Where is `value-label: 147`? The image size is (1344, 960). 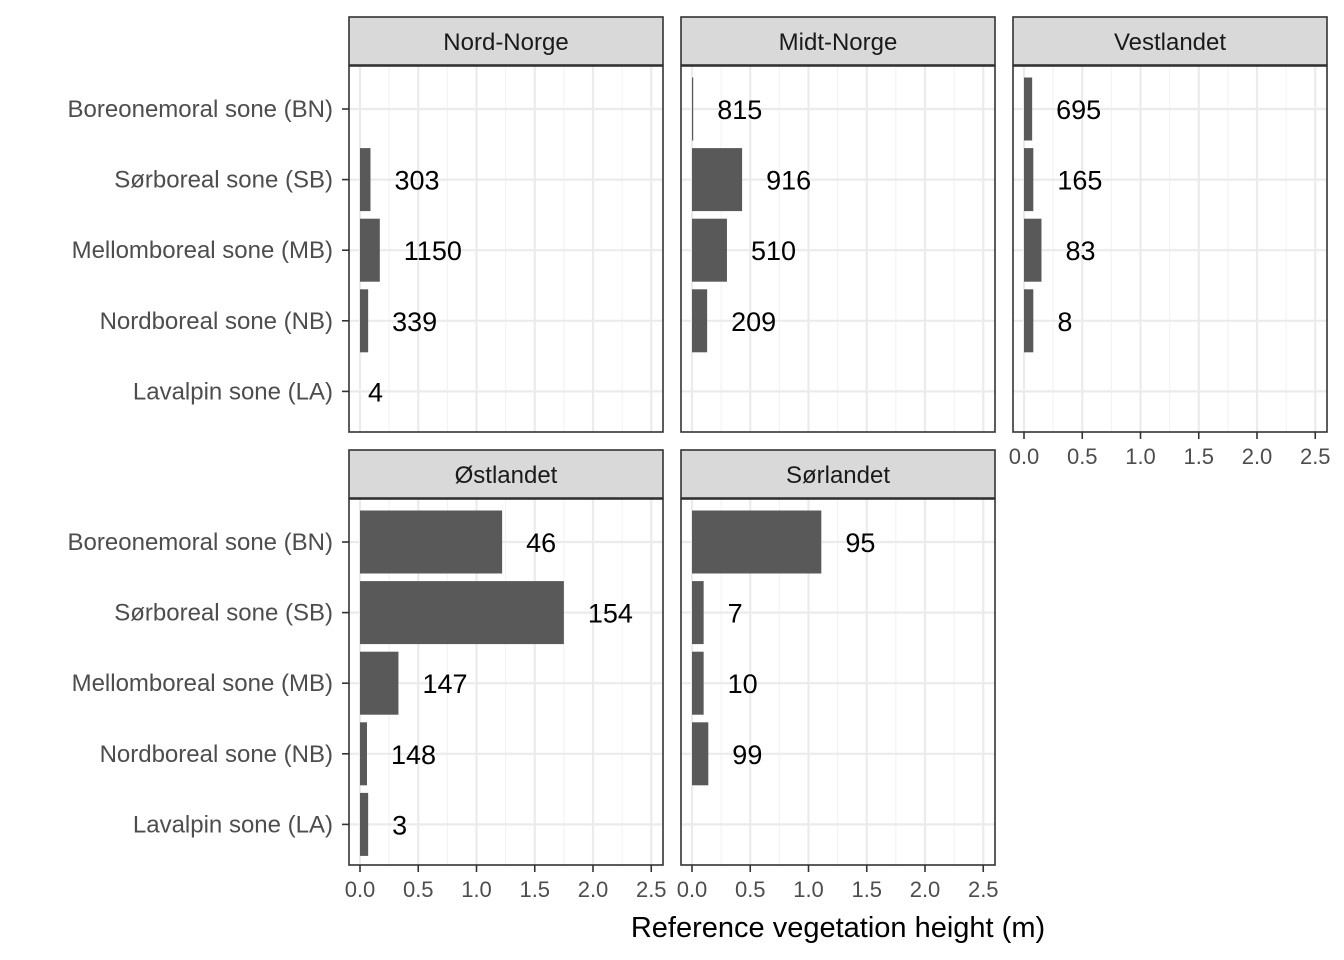
value-label: 147 is located at coordinates (444, 684).